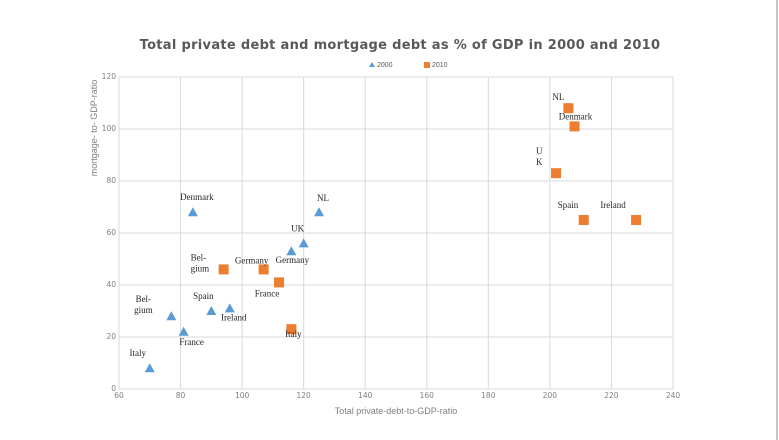 The image size is (779, 440). I want to click on point-2000-spain, so click(211, 310).